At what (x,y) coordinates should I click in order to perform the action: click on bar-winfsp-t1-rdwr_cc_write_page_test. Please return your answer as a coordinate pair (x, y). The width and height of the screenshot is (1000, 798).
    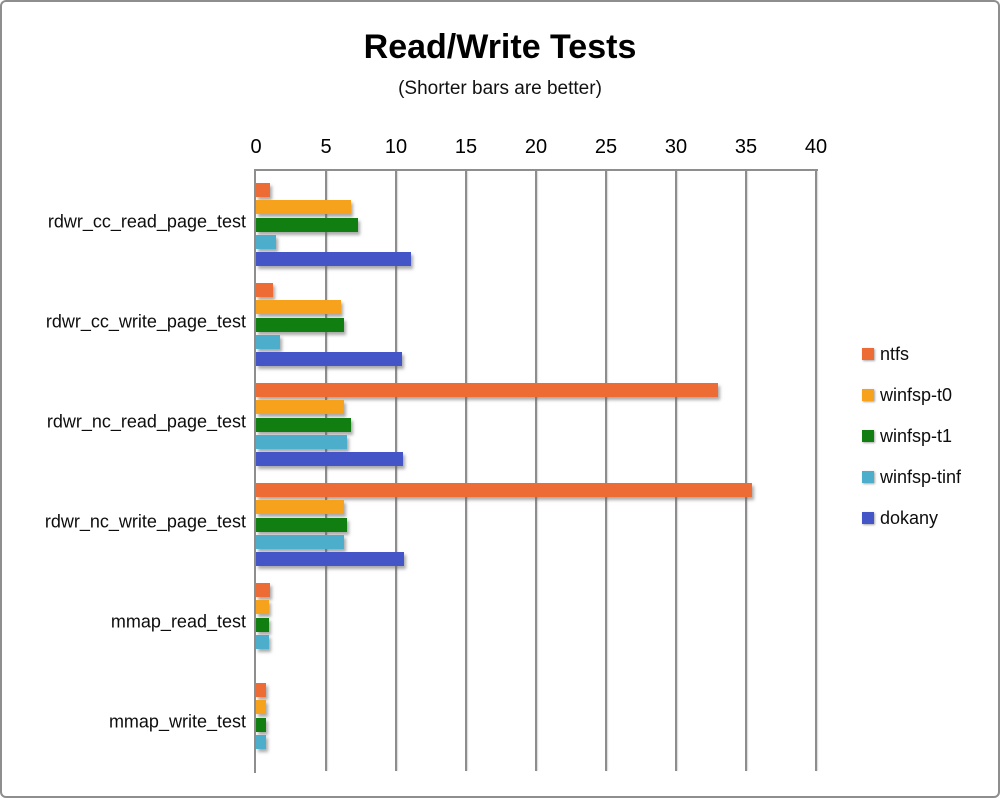
    Looking at the image, I should click on (300, 324).